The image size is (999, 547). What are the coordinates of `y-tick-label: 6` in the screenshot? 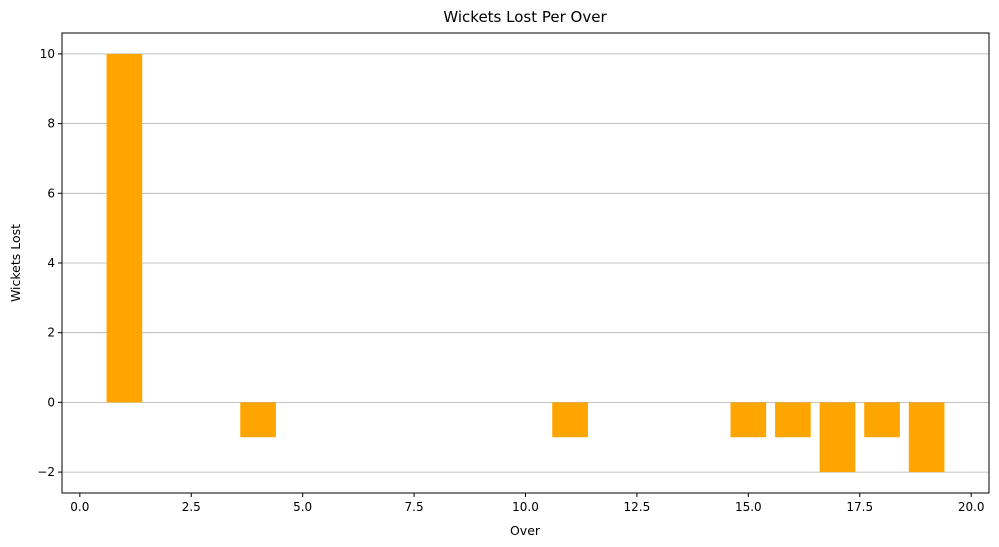 It's located at (51, 193).